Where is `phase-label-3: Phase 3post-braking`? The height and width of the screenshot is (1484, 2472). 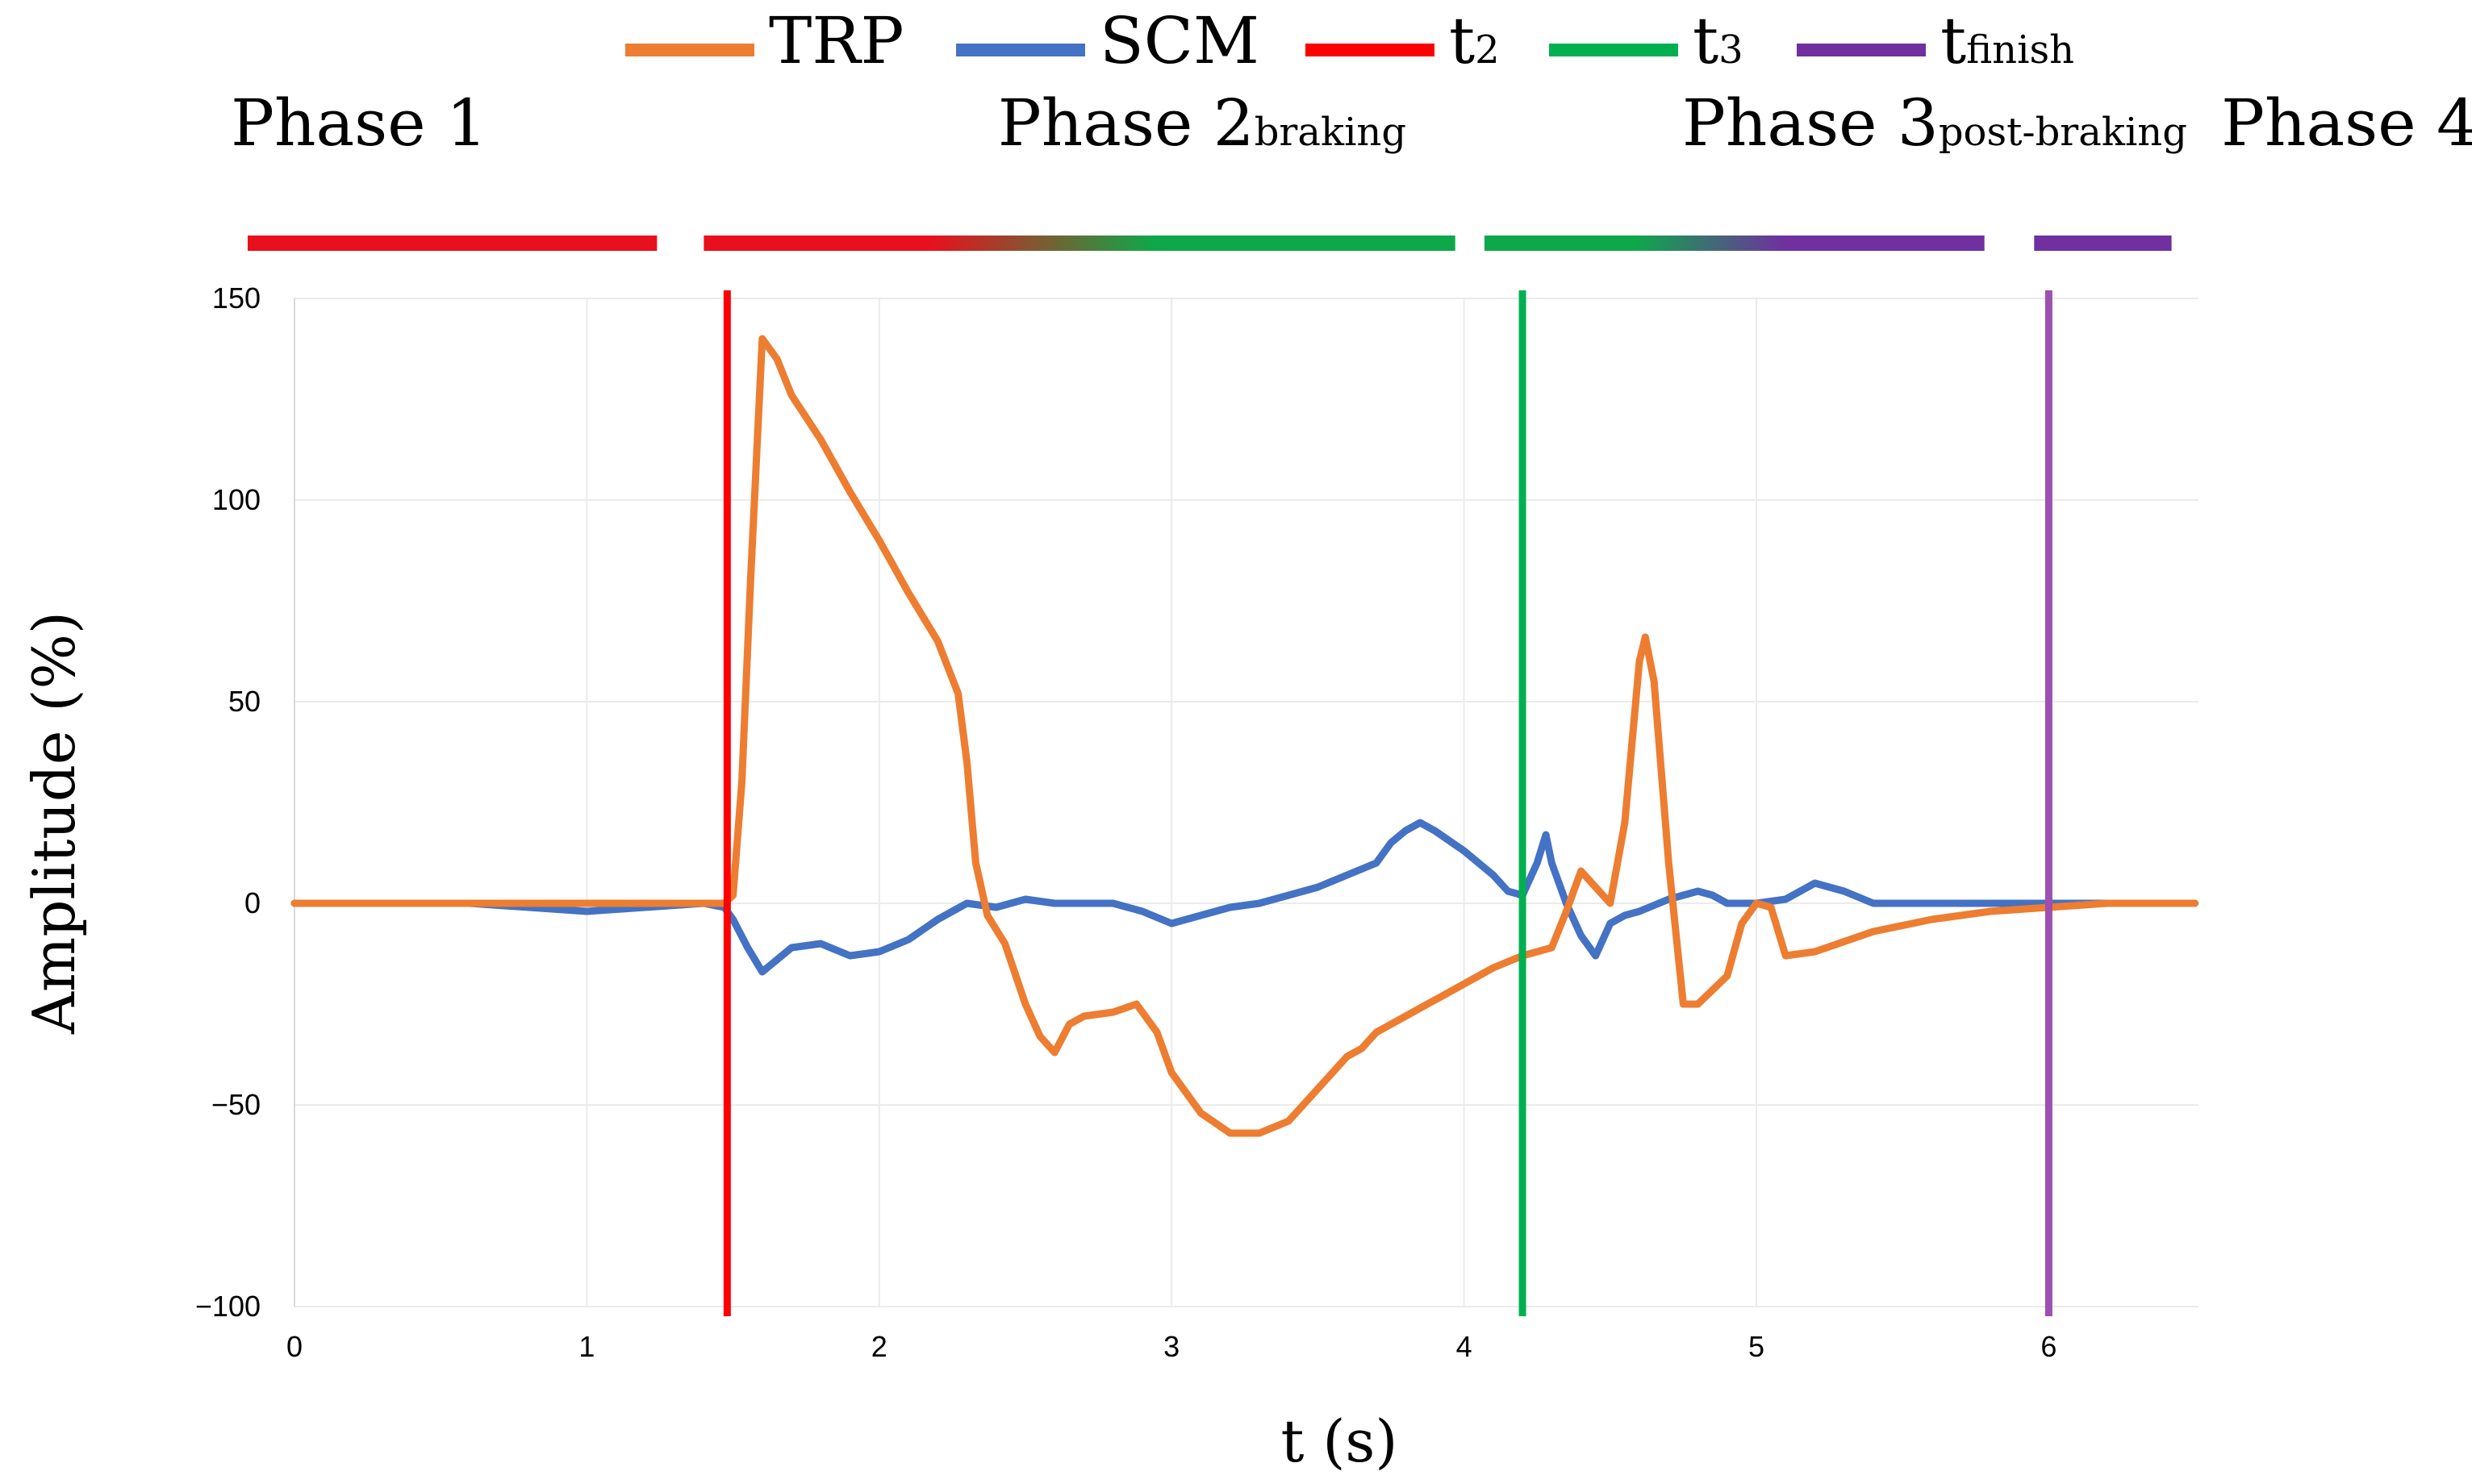 phase-label-3: Phase 3post-braking is located at coordinates (1935, 123).